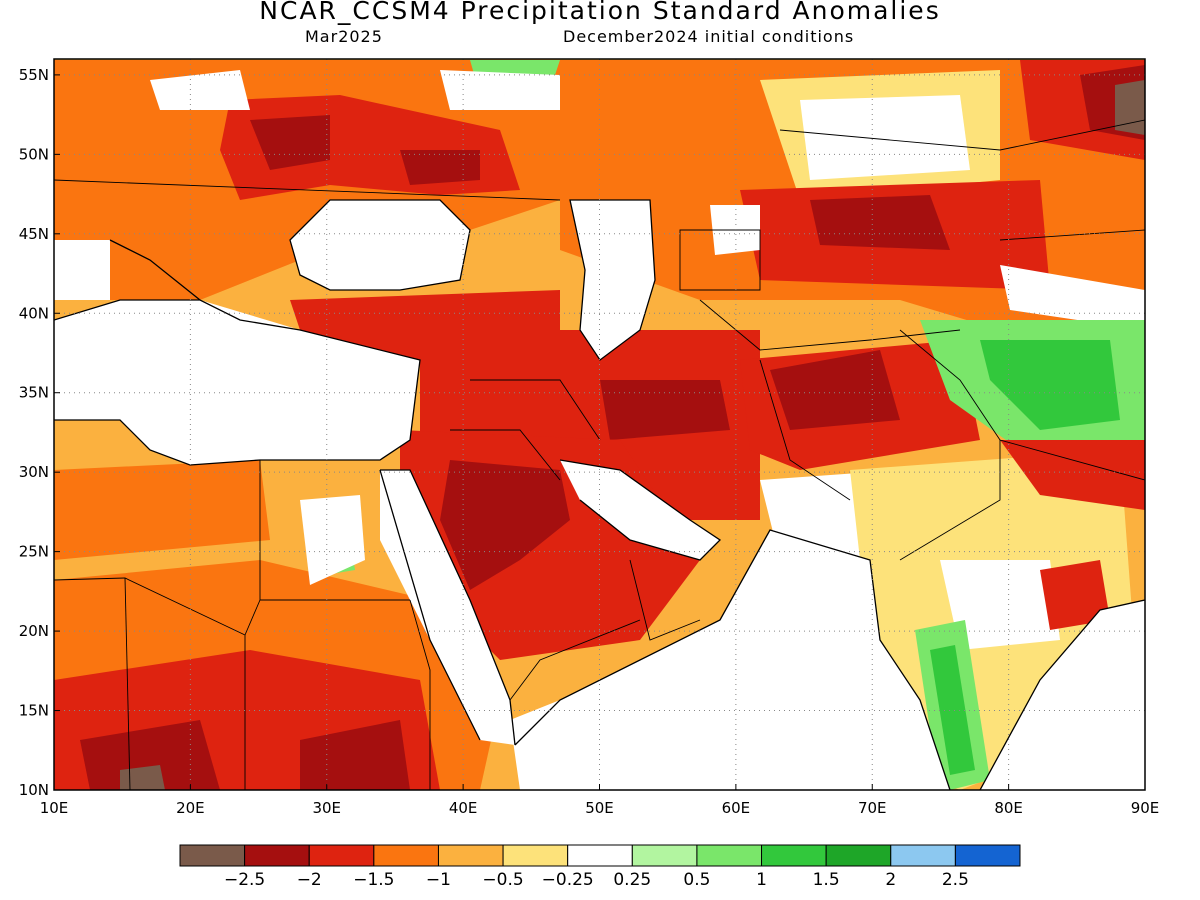  What do you see at coordinates (1075, 595) in the screenshot?
I see `bay-red` at bounding box center [1075, 595].